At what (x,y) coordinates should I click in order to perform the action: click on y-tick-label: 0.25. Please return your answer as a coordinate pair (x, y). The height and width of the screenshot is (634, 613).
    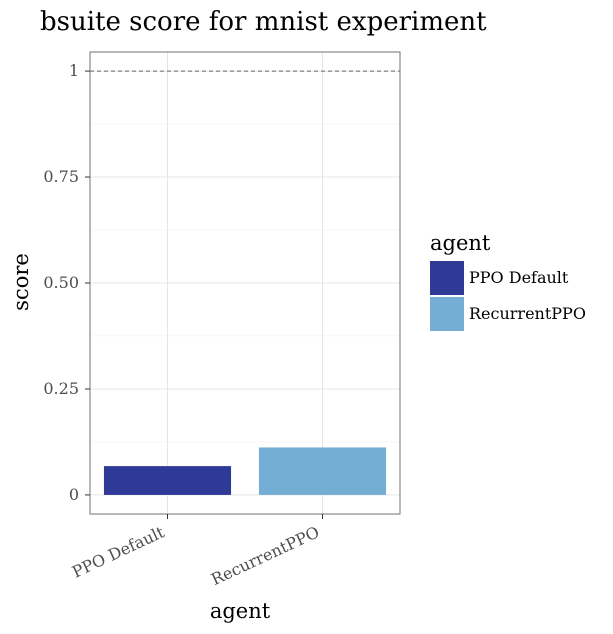
    Looking at the image, I should click on (61, 388).